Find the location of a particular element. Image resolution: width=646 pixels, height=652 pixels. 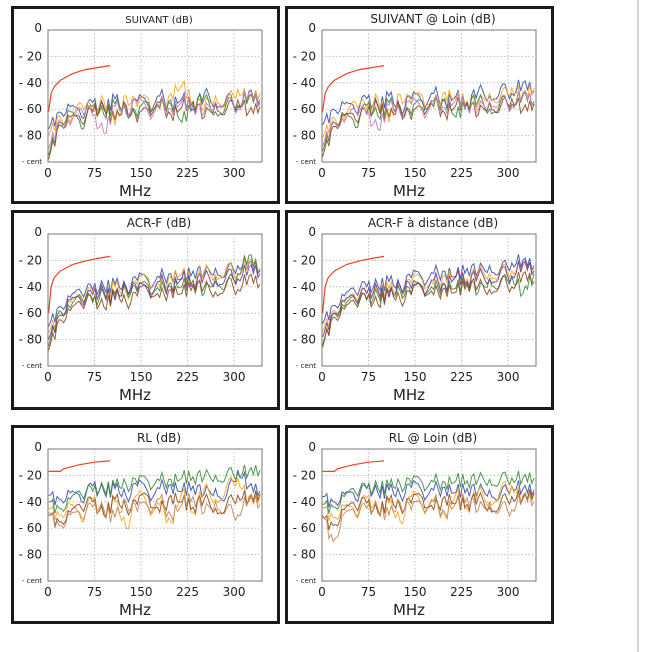

series-line-purple is located at coordinates (428, 299).